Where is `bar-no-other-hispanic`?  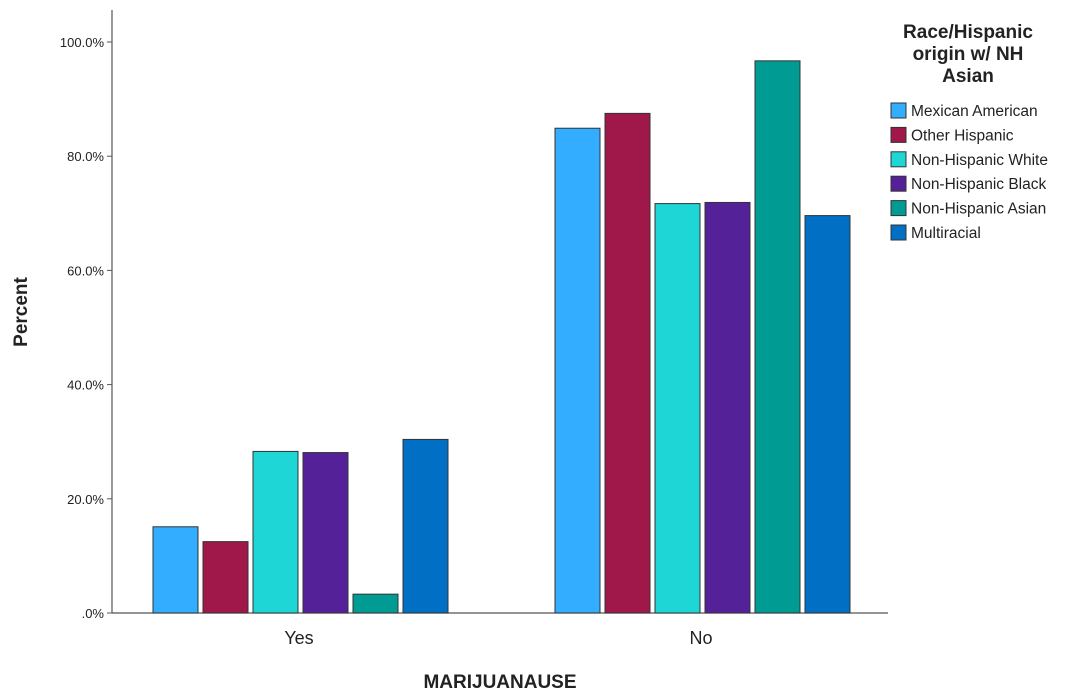
bar-no-other-hispanic is located at coordinates (627, 363).